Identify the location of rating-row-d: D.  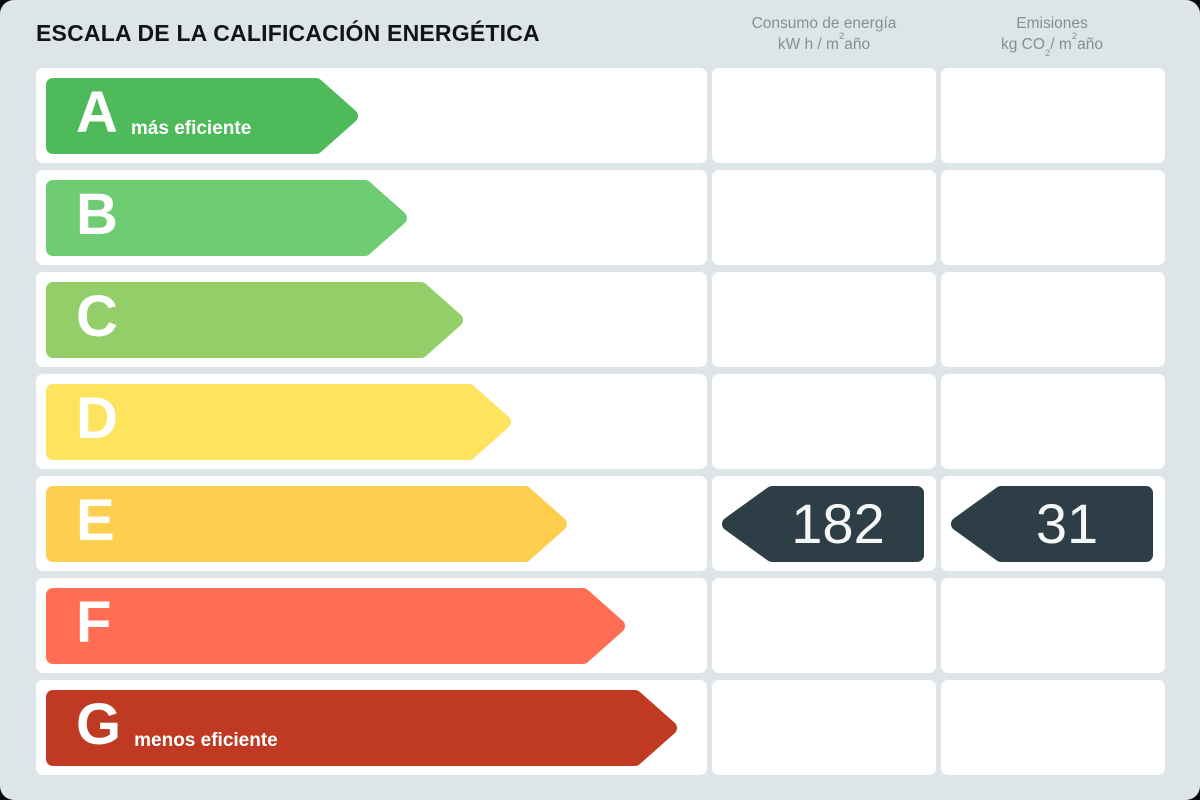
(600, 421).